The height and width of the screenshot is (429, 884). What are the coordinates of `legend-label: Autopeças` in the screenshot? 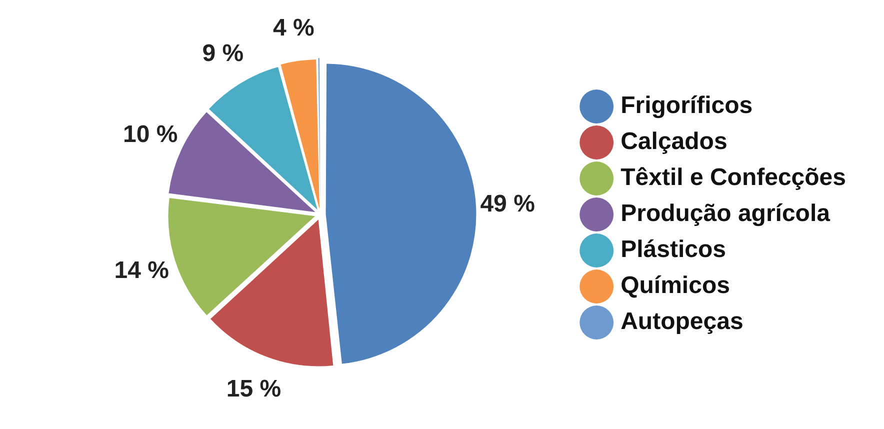 It's located at (682, 322).